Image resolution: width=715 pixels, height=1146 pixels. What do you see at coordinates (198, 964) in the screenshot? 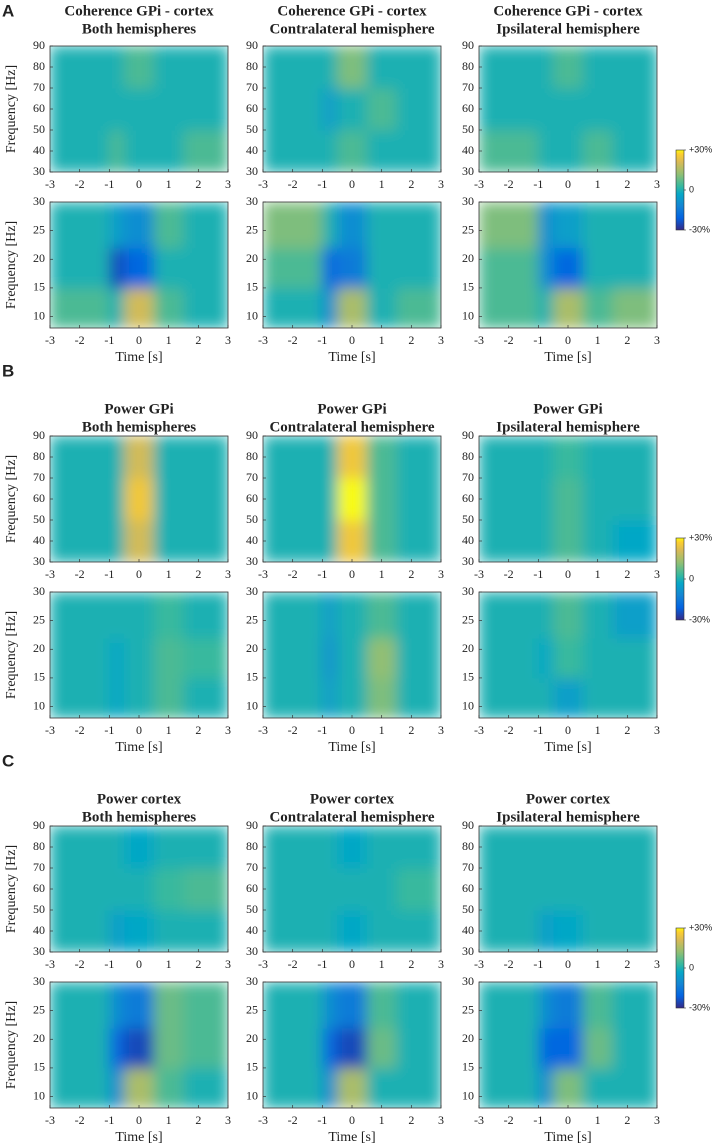
I see `x-tick-label: 2` at bounding box center [198, 964].